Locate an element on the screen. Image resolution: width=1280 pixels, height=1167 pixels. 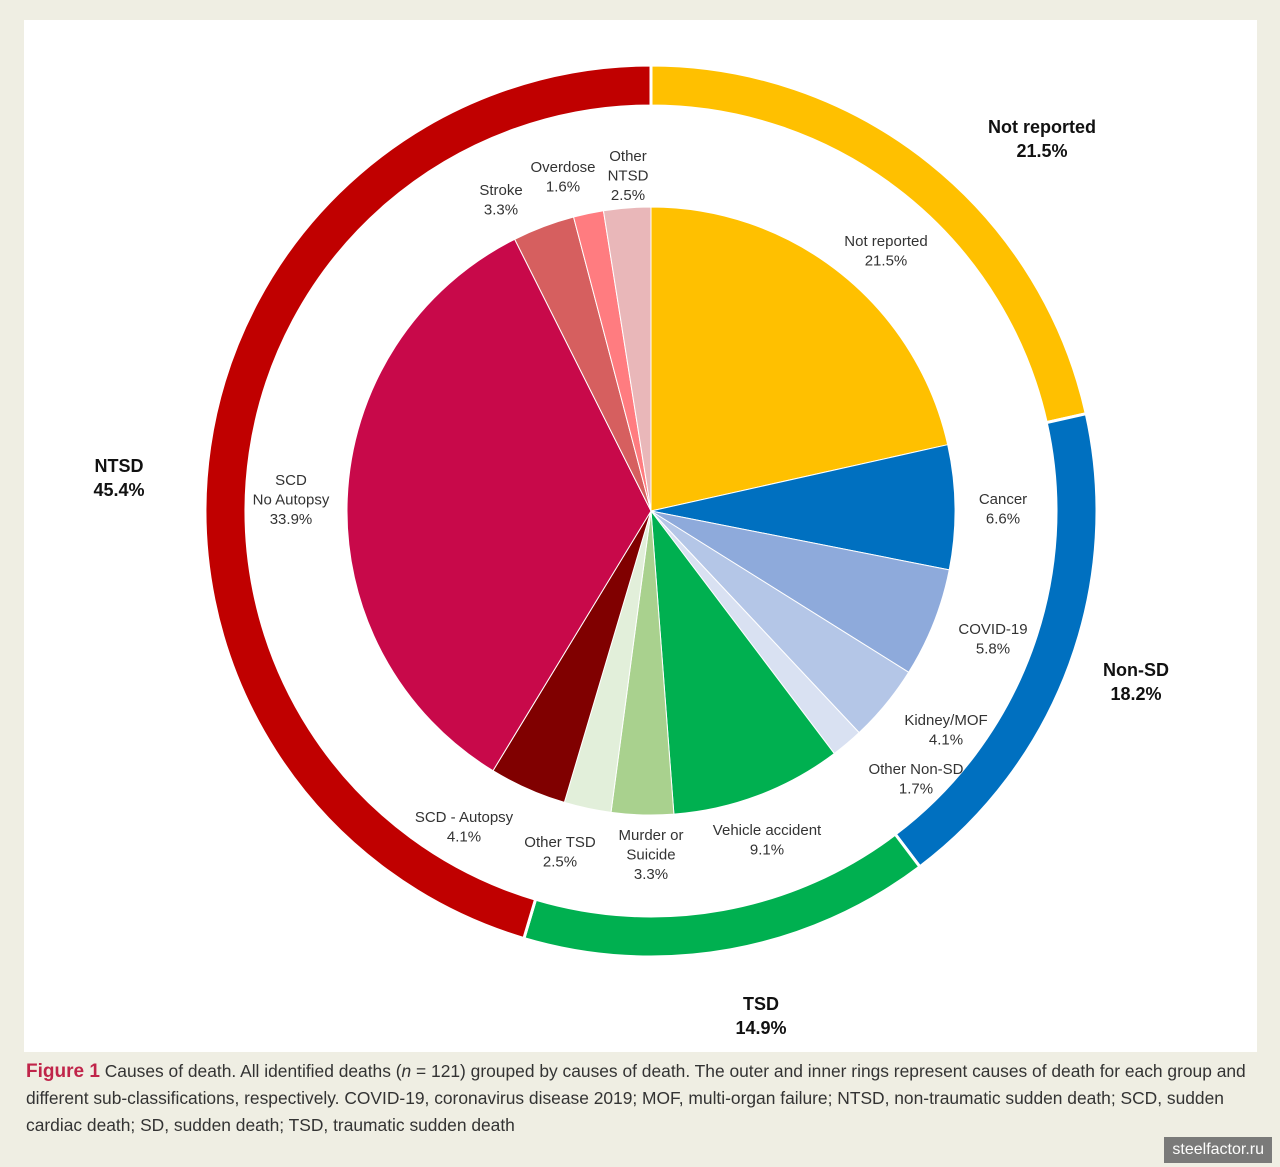
outer-label-tsd: TSD 14.9% is located at coordinates (760, 1016).